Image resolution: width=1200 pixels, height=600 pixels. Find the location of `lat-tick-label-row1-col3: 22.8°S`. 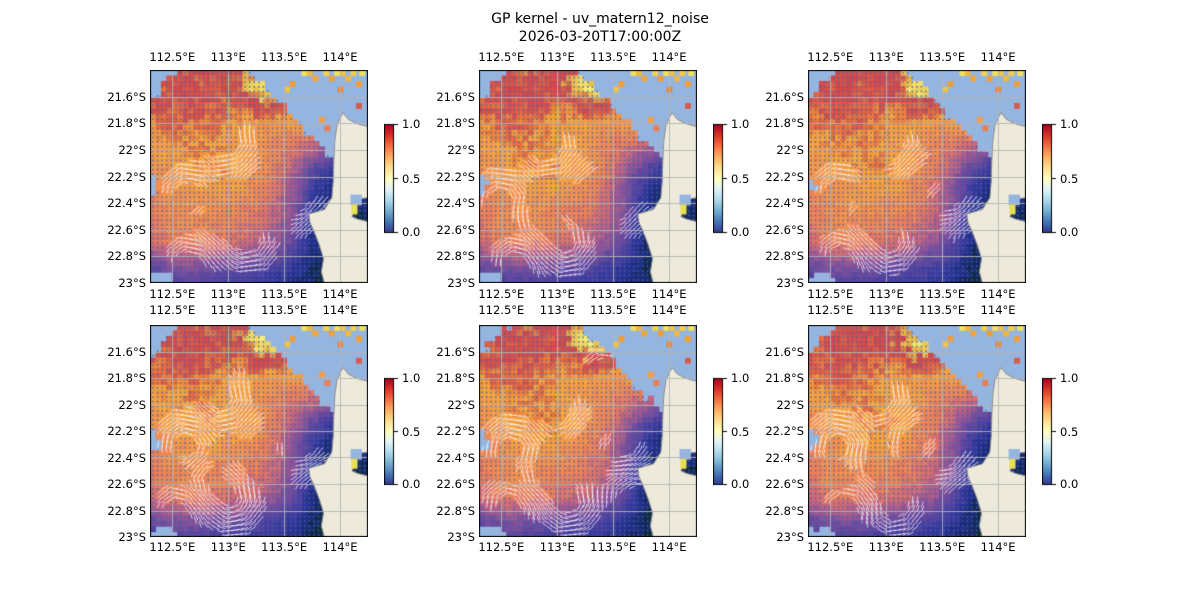

lat-tick-label-row1-col3: 22.8°S is located at coordinates (784, 256).